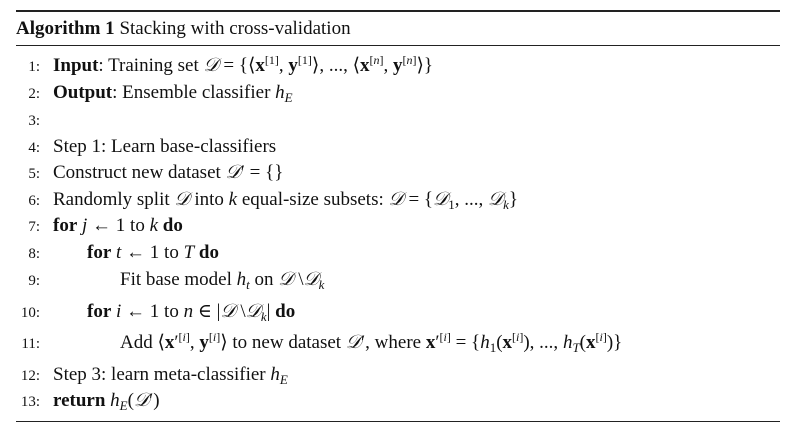 The height and width of the screenshot is (439, 795). Describe the element at coordinates (170, 375) in the screenshot. I see `line-text: Step 3: learn meta-classifier hE` at that location.